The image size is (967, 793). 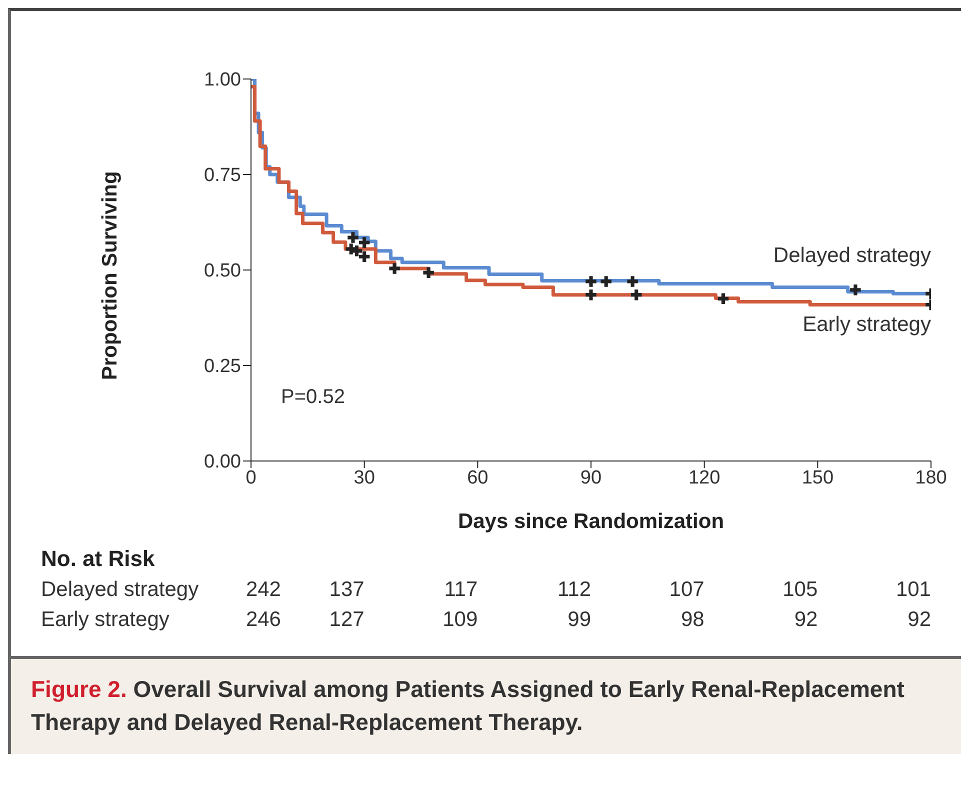 What do you see at coordinates (931, 477) in the screenshot?
I see `x-tick-label: 180` at bounding box center [931, 477].